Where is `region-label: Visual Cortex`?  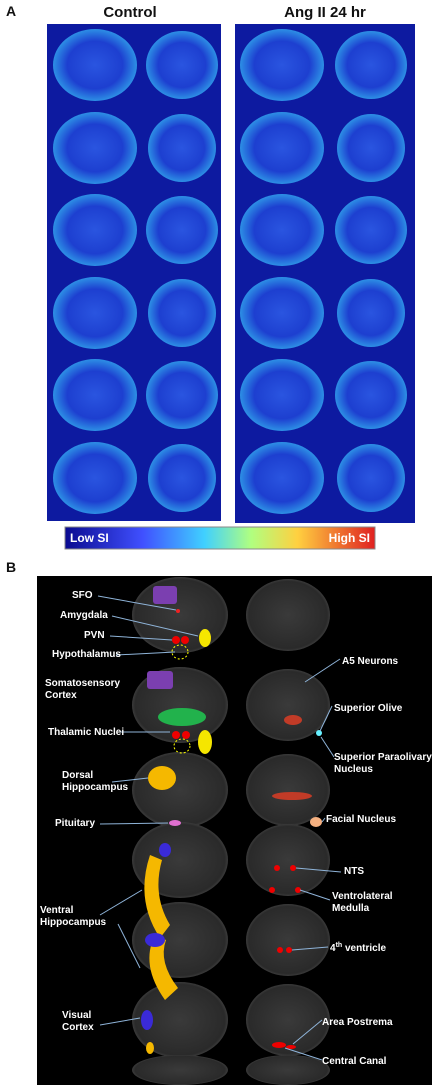 region-label: Visual Cortex is located at coordinates (78, 1021).